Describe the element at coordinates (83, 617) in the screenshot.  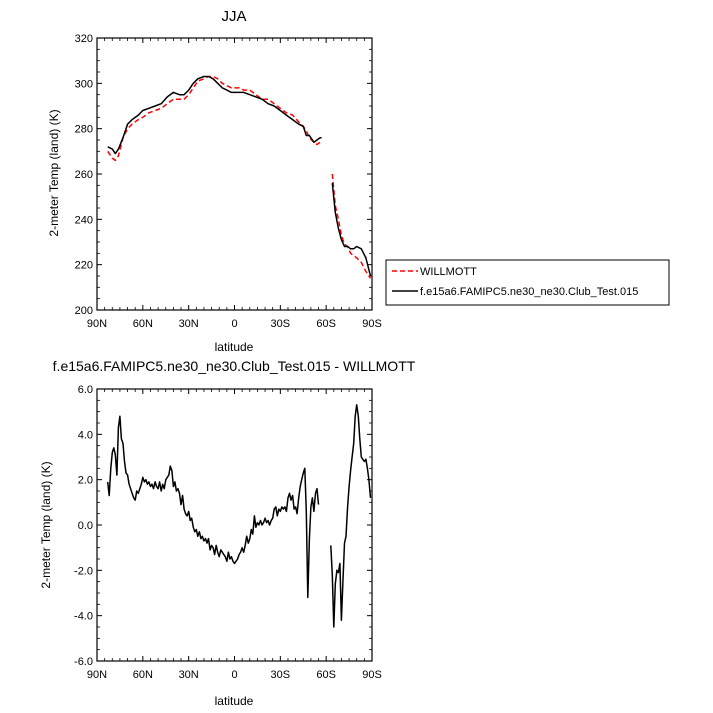
I see `bottom-y-tick-label: -4.0` at that location.